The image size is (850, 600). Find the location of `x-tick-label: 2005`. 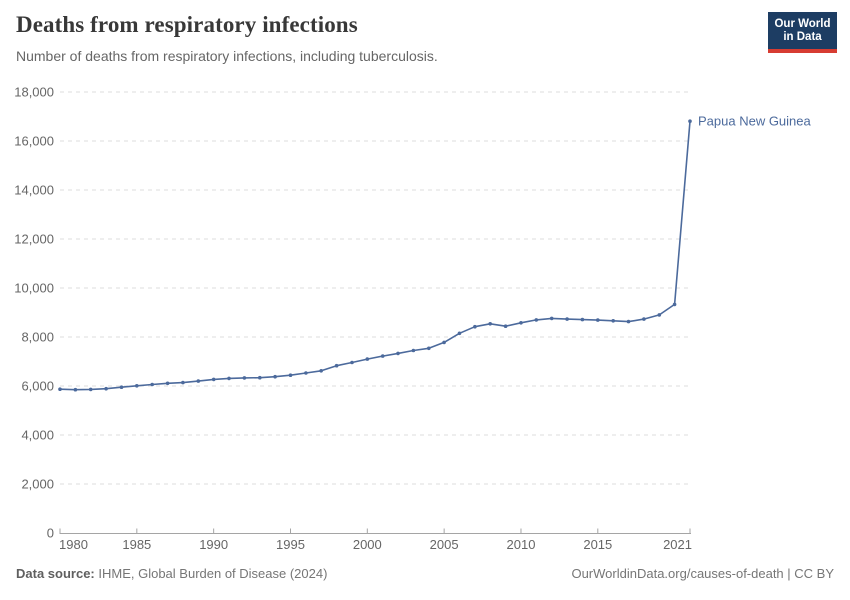

x-tick-label: 2005 is located at coordinates (444, 544).